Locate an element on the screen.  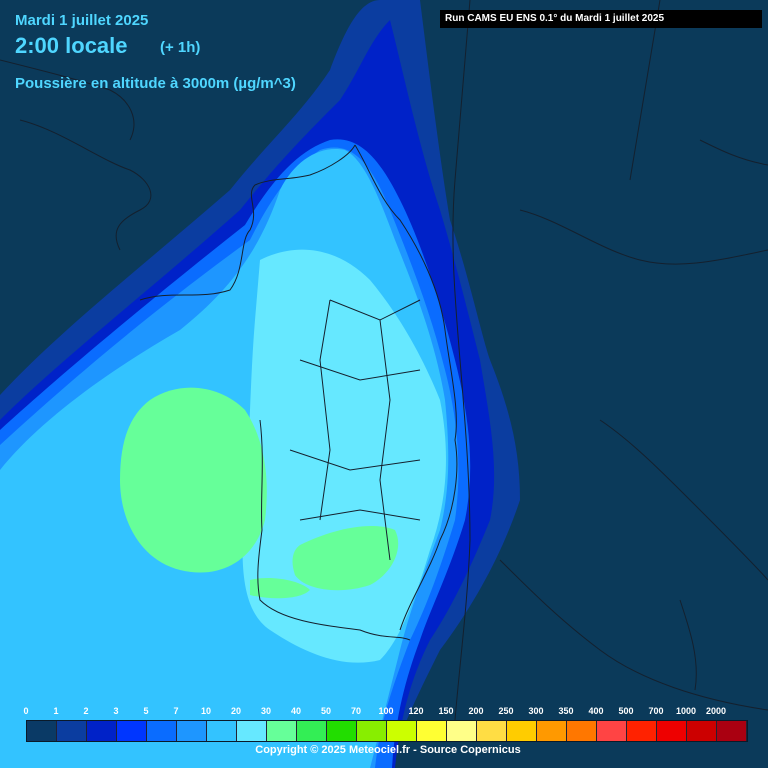
legend-tick-label: 500 is located at coordinates (626, 711).